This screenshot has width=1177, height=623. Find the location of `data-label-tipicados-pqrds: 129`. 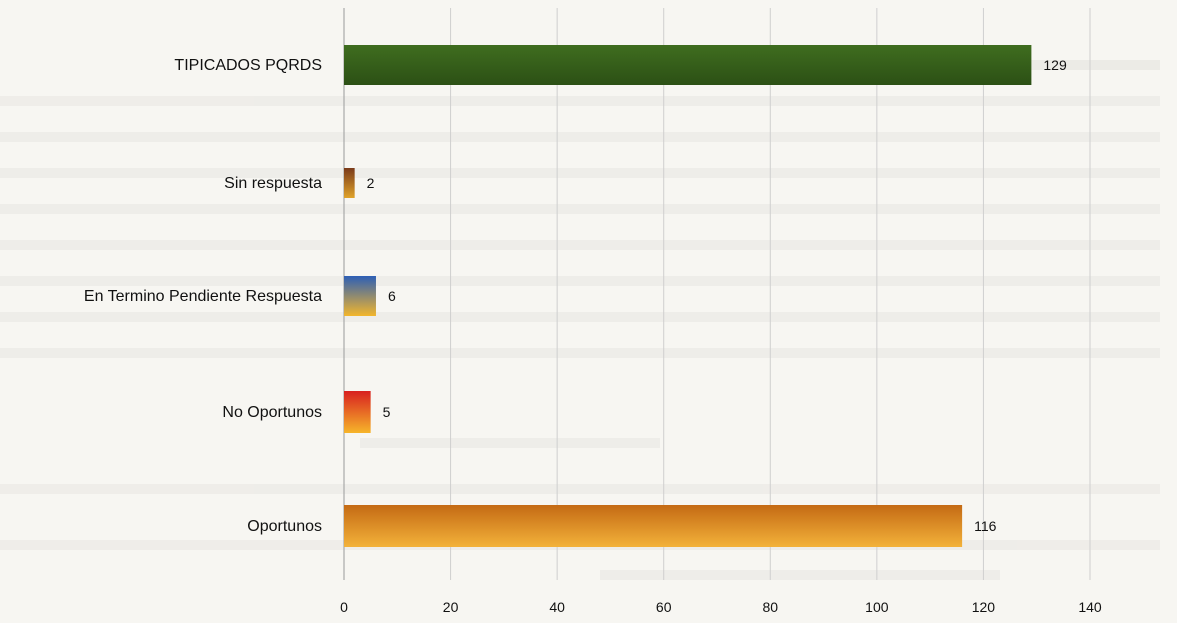

data-label-tipicados-pqrds: 129 is located at coordinates (1055, 65).